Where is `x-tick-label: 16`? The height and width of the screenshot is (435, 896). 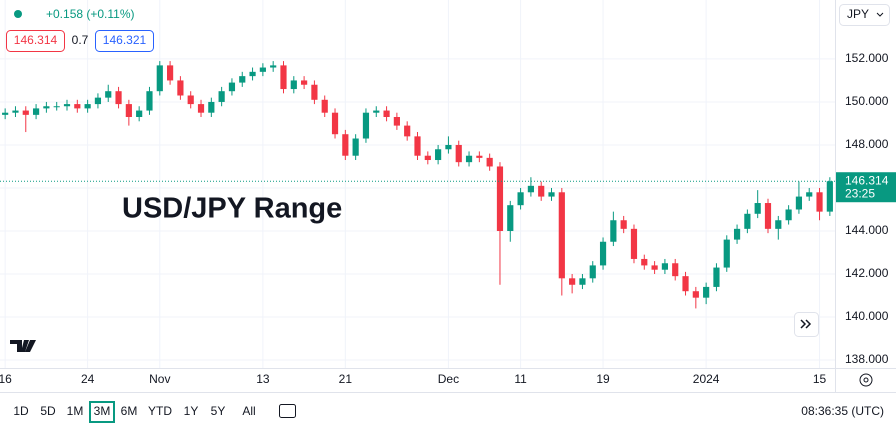 x-tick-label: 16 is located at coordinates (6, 379).